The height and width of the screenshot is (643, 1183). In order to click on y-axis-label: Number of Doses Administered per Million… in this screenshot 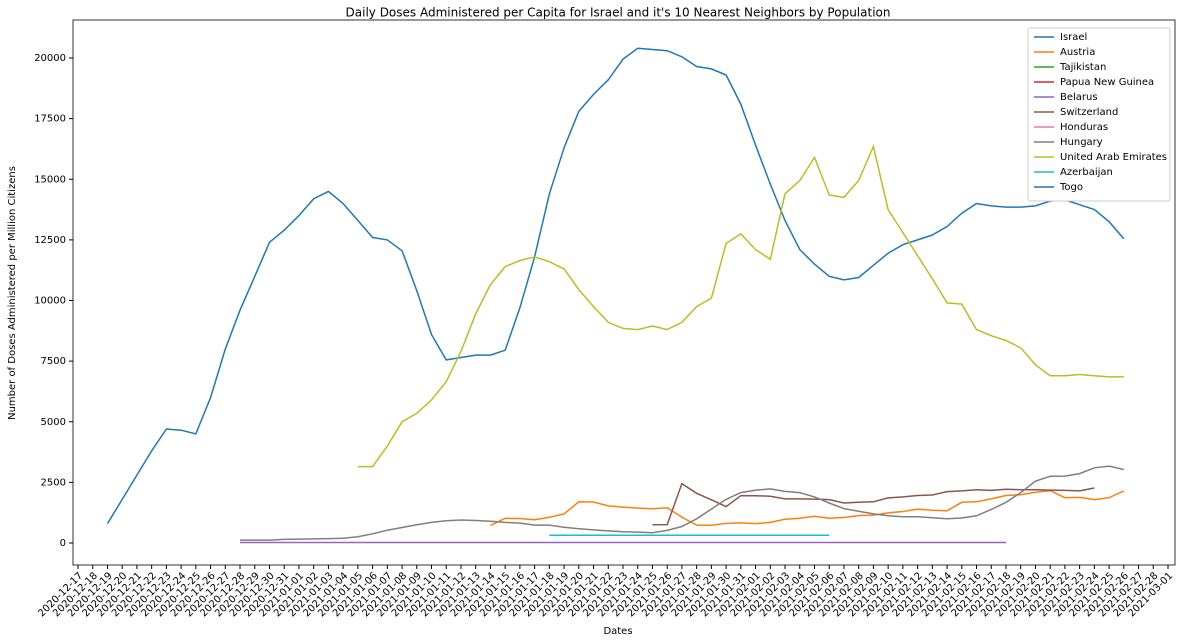, I will do `click(12, 293)`.